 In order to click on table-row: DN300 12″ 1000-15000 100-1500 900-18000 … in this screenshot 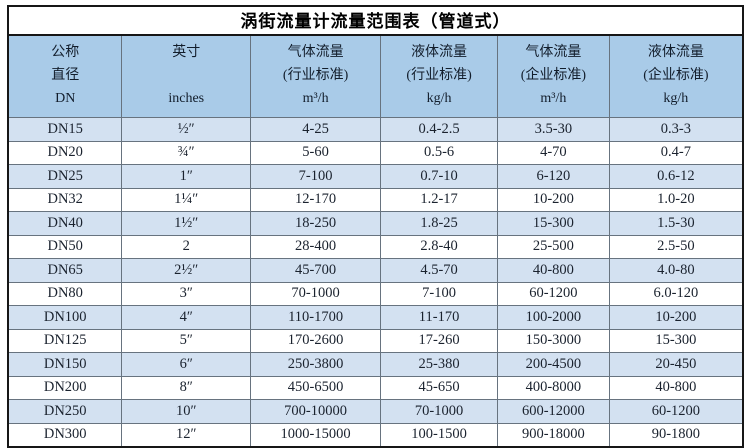, I will do `click(375, 435)`.